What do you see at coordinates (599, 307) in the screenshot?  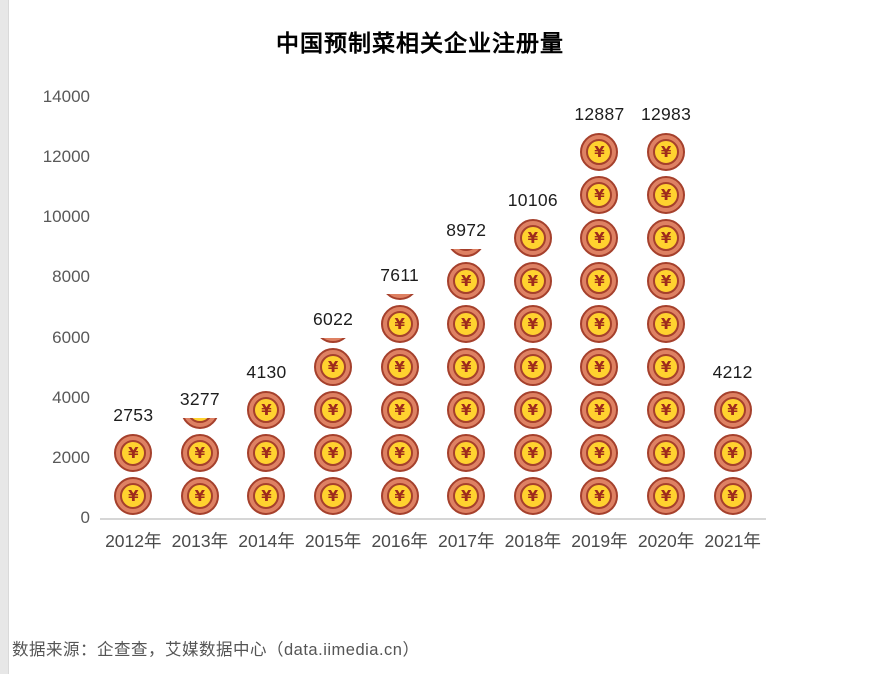 I see `bar-column-2019年: 12887 ¥ ¥ ¥ ¥ ¥ ¥ ¥ ¥ ¥` at bounding box center [599, 307].